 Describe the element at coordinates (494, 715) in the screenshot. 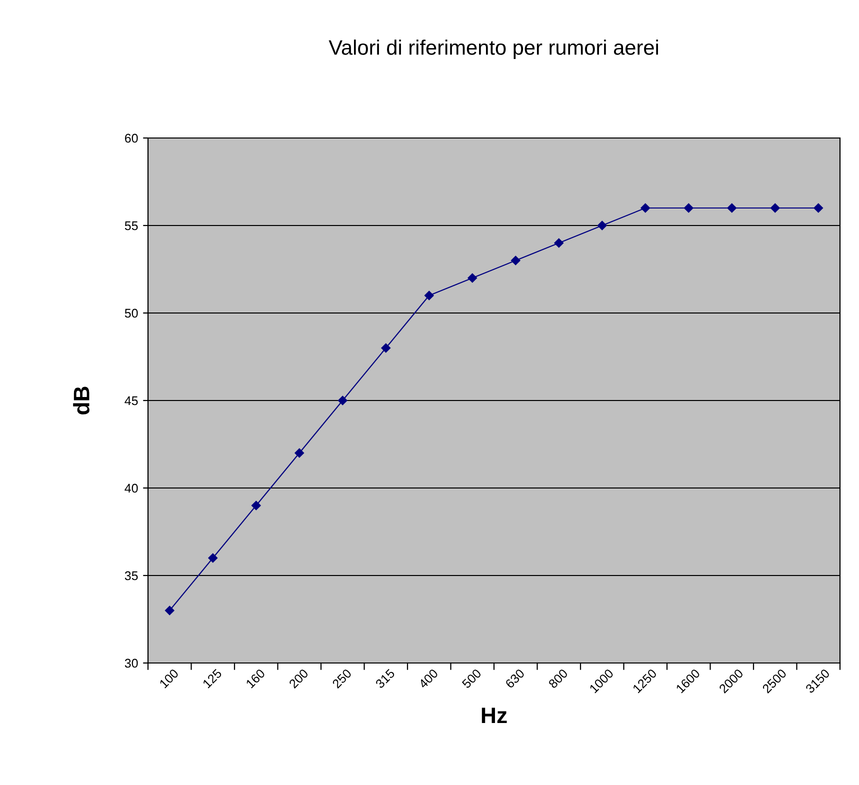

I see `x-axis-title: Hz` at that location.